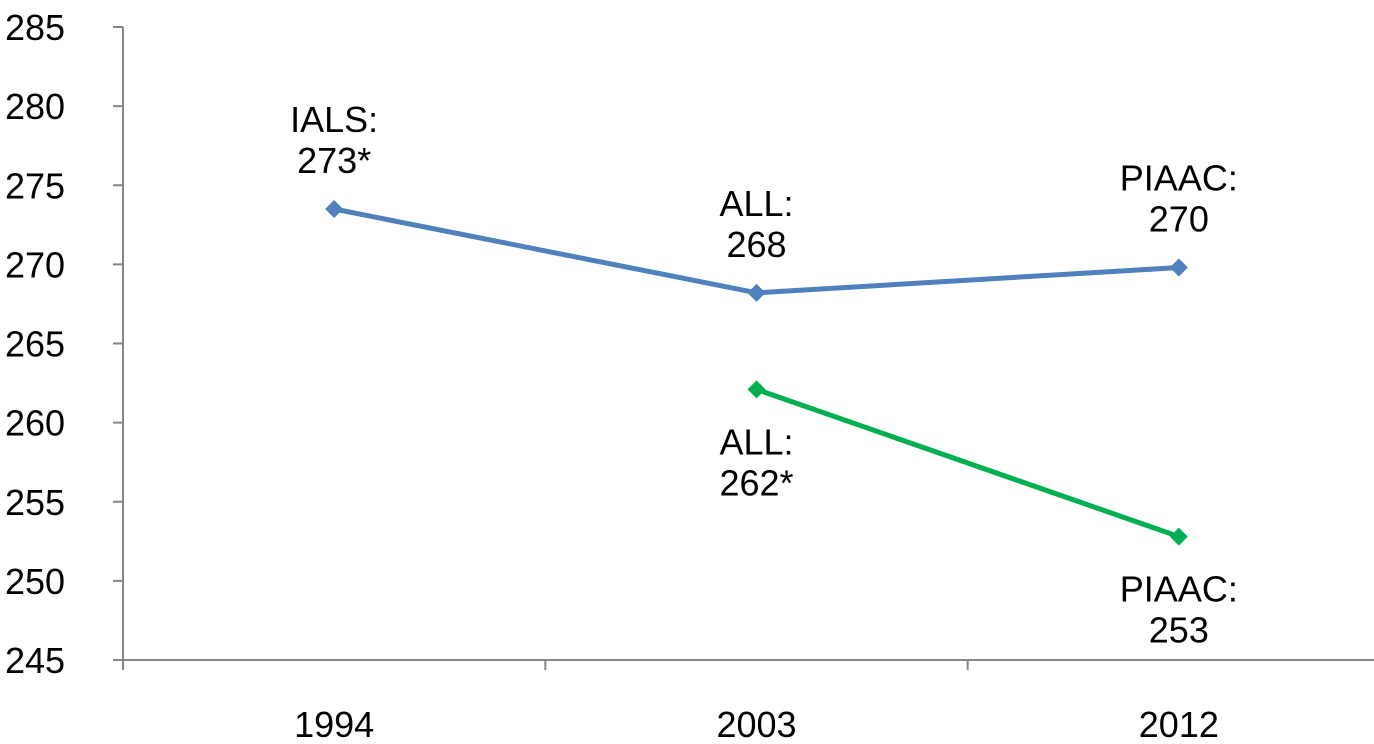  I want to click on x-tick-label: 2012, so click(1179, 724).